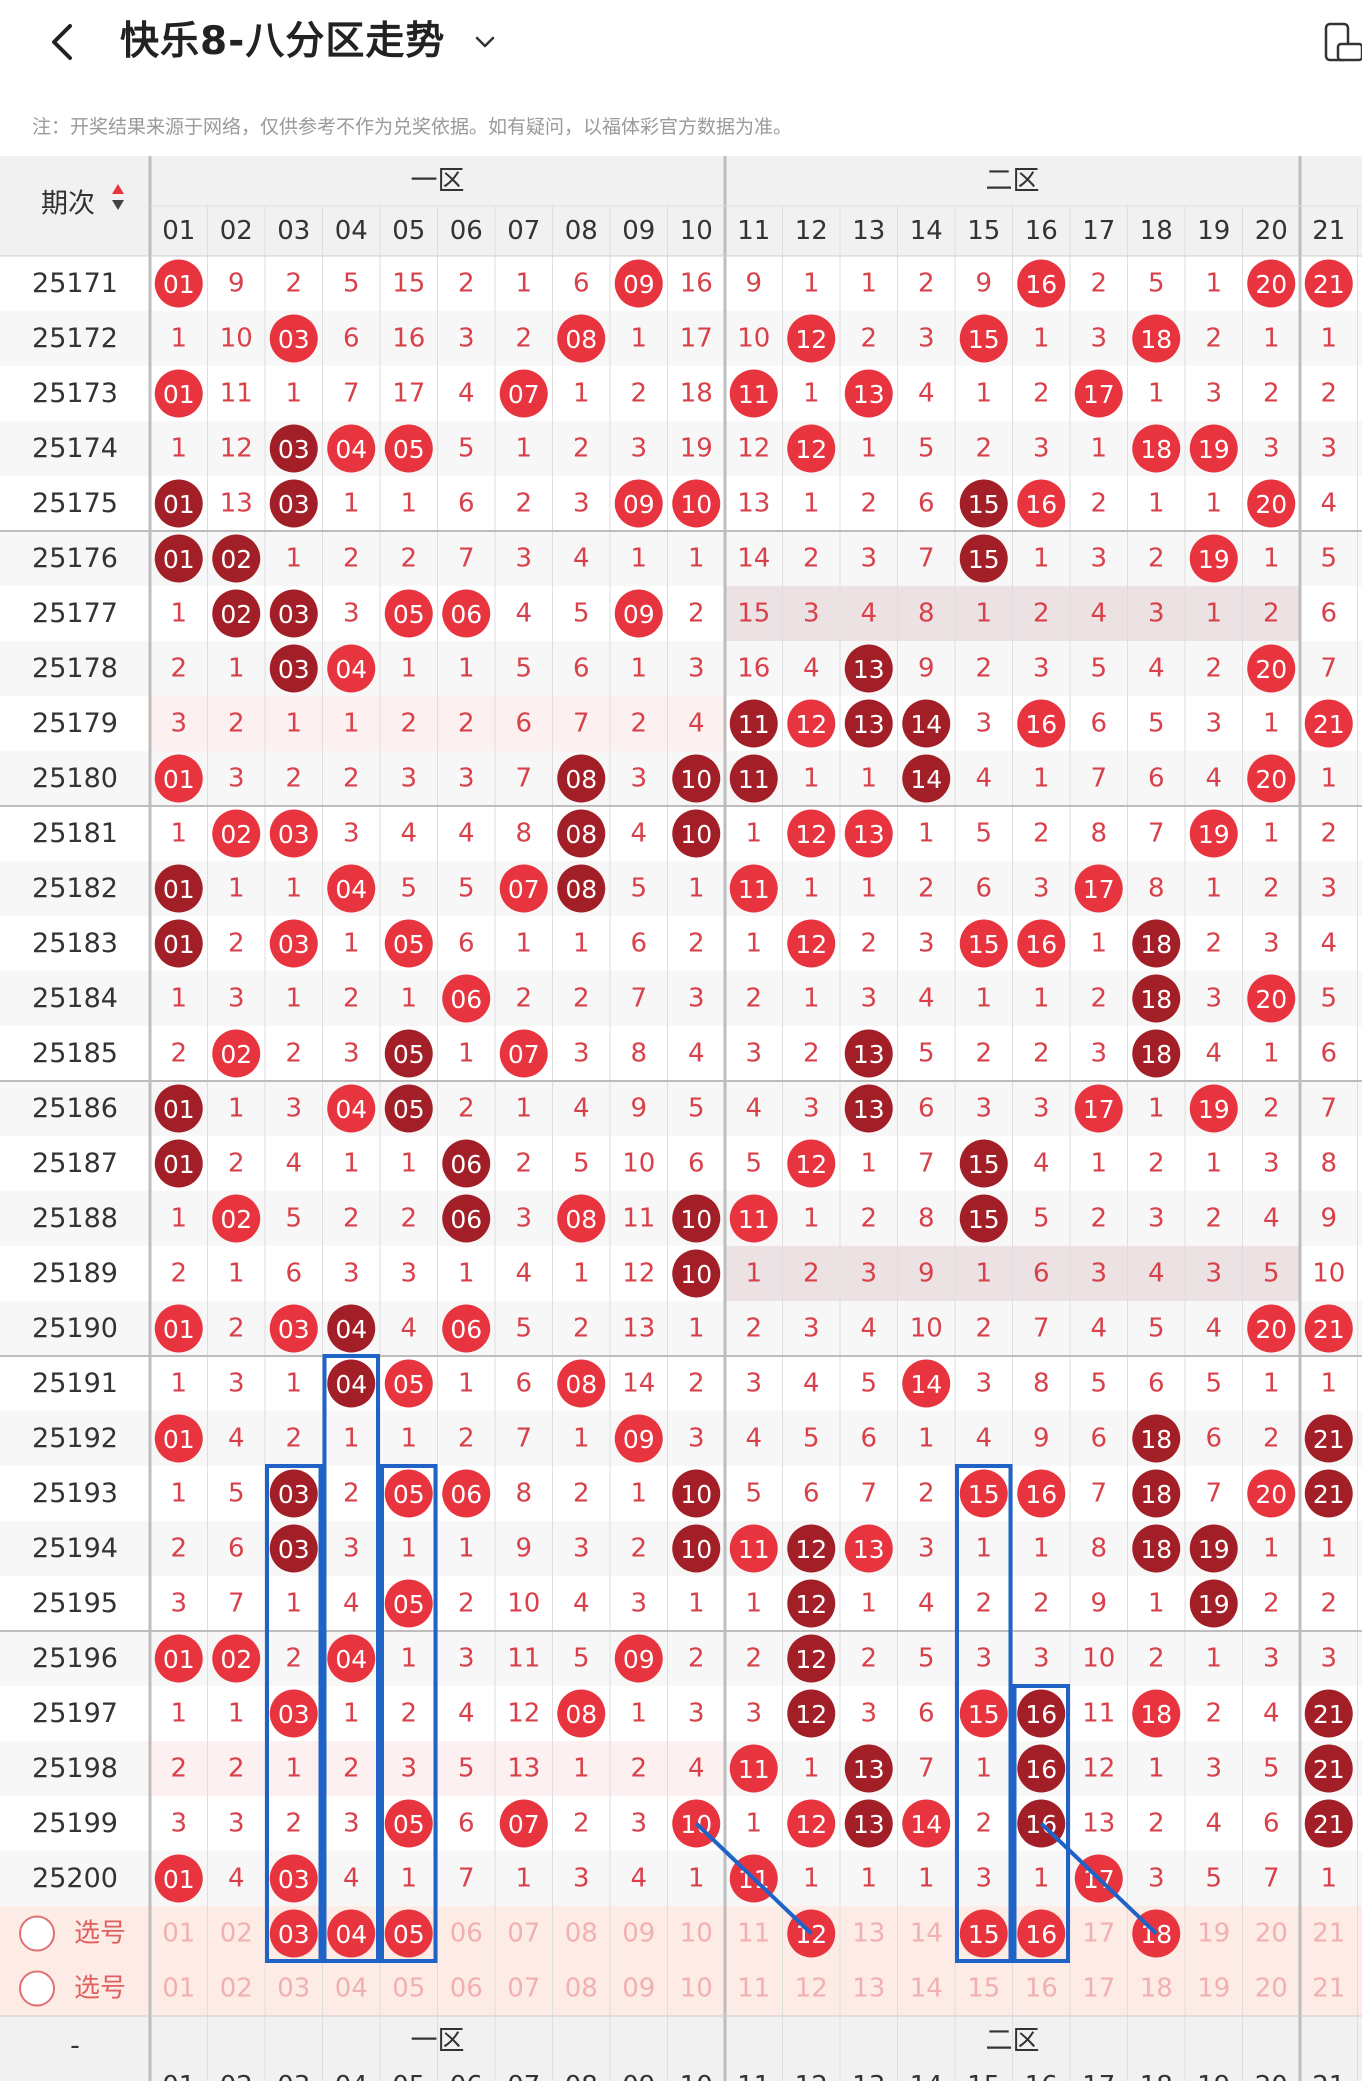 The width and height of the screenshot is (1362, 2081). What do you see at coordinates (408, 889) in the screenshot?
I see `miss-count: 5` at bounding box center [408, 889].